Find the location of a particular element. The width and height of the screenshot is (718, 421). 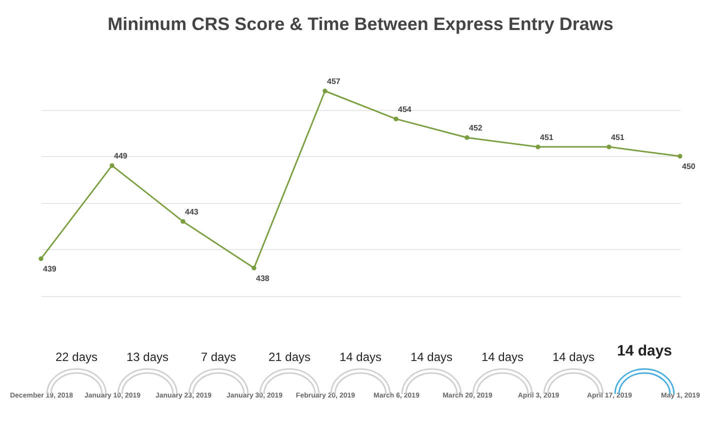

data-label: 457 is located at coordinates (334, 81).